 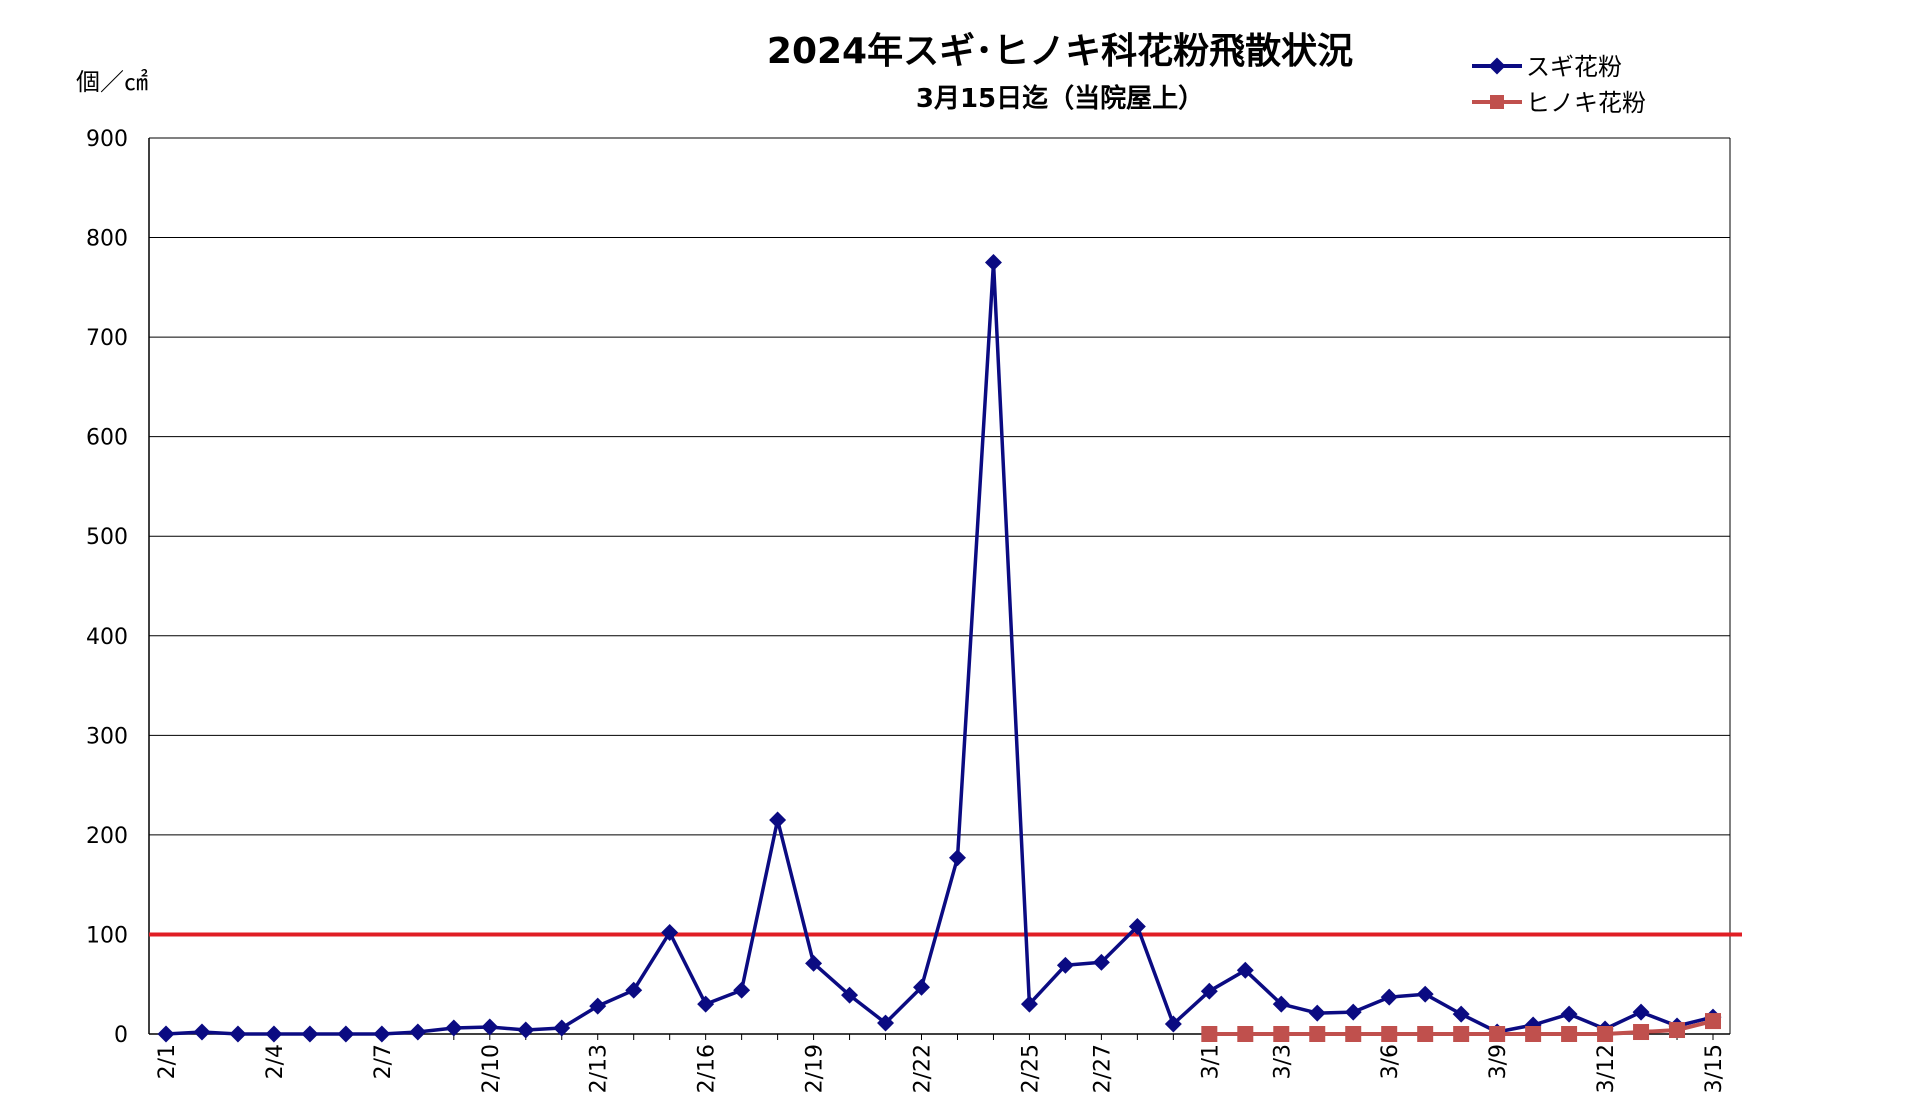 I want to click on chart-subtitle: 3月15日迄（当院屋上）, so click(x=1060, y=98).